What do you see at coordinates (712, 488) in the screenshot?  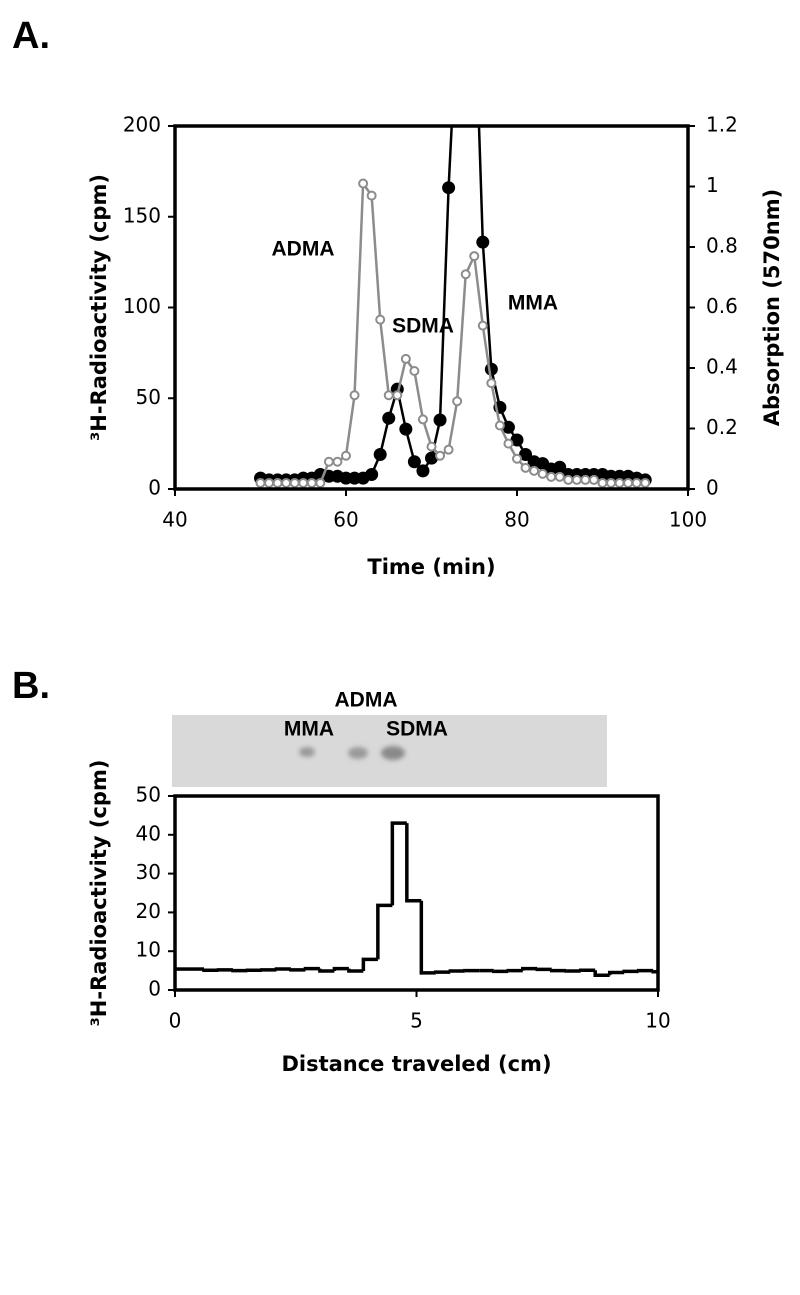 I see `y2-tick-label: 0` at bounding box center [712, 488].